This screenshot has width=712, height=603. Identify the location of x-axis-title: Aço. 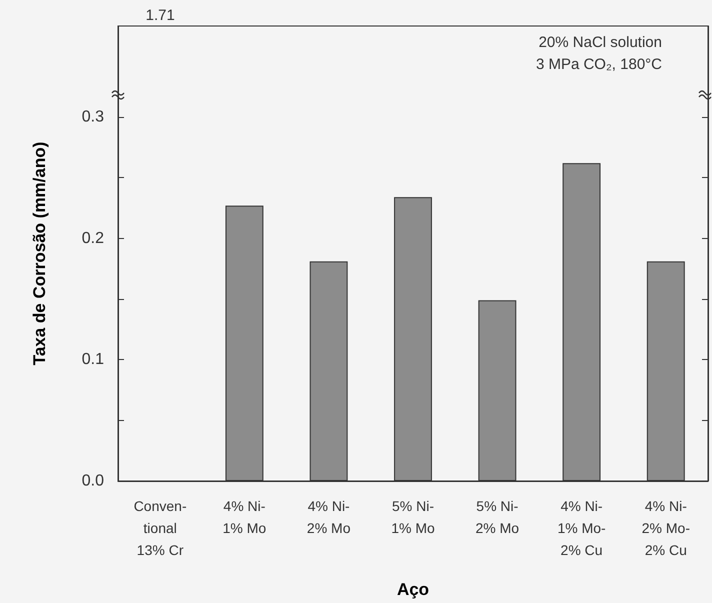
(413, 589).